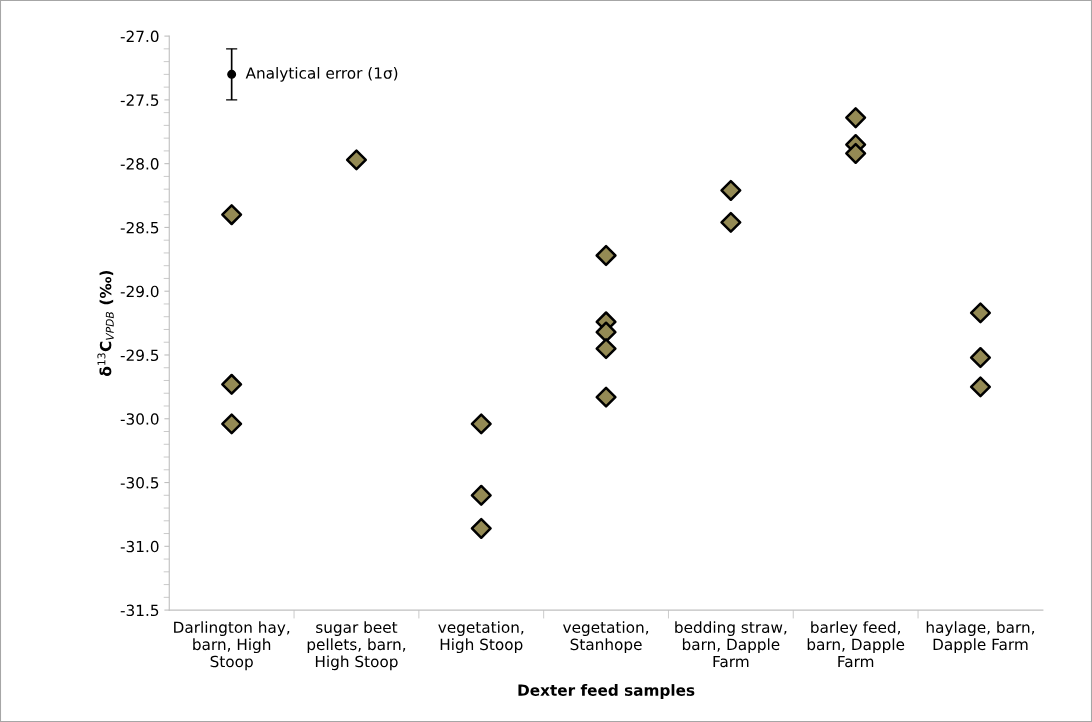  Describe the element at coordinates (139, 164) in the screenshot. I see `y-tick-label: -28.0` at that location.